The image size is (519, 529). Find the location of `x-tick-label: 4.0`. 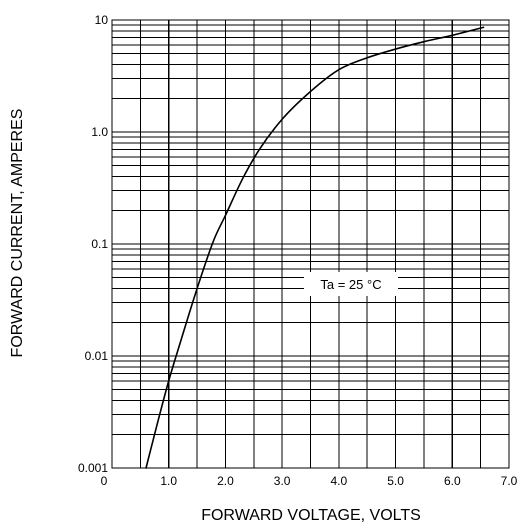

x-tick-label: 4.0 is located at coordinates (339, 481).